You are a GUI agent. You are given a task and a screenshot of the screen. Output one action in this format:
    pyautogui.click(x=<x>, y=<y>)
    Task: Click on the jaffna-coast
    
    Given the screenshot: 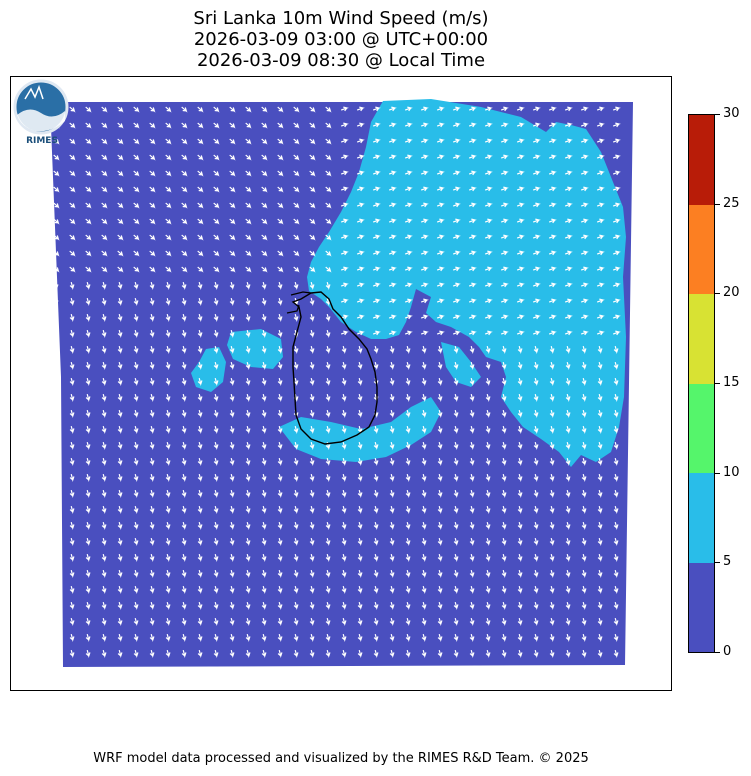 What is the action you would take?
    pyautogui.click(x=299, y=302)
    